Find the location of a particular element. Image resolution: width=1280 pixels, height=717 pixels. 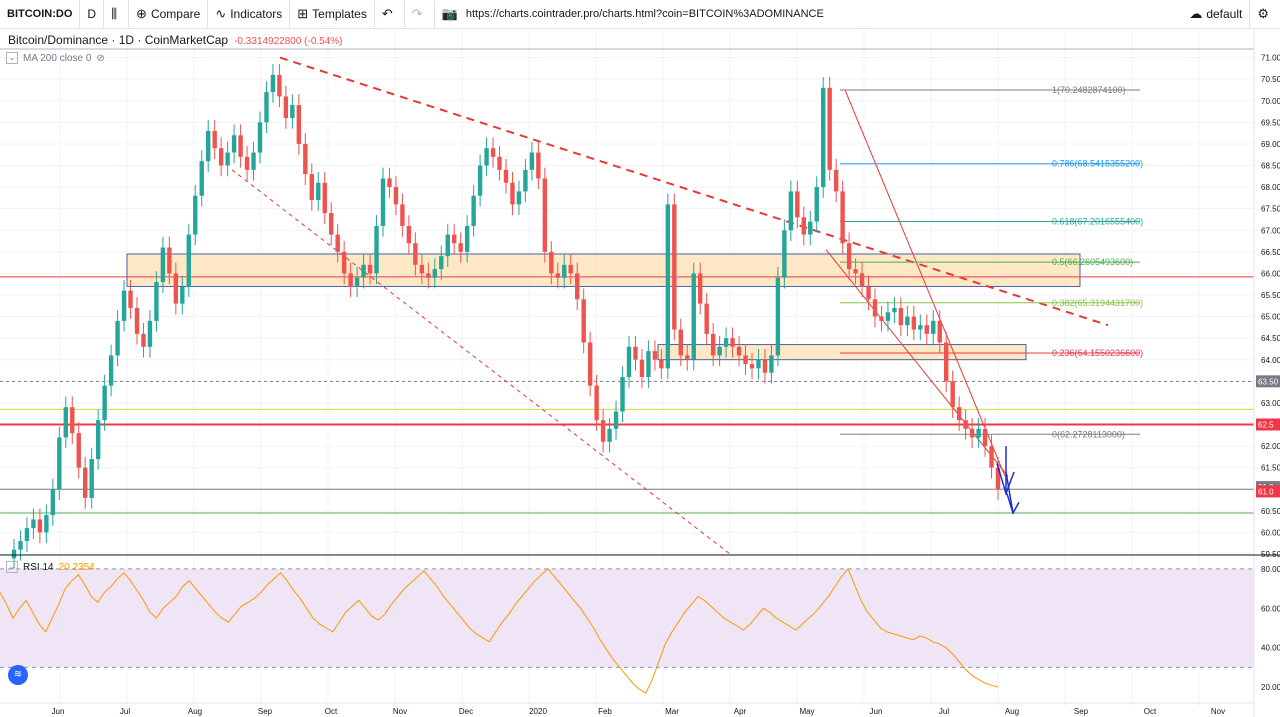

rsi-axis-label: 40.00 is located at coordinates (1270, 648).